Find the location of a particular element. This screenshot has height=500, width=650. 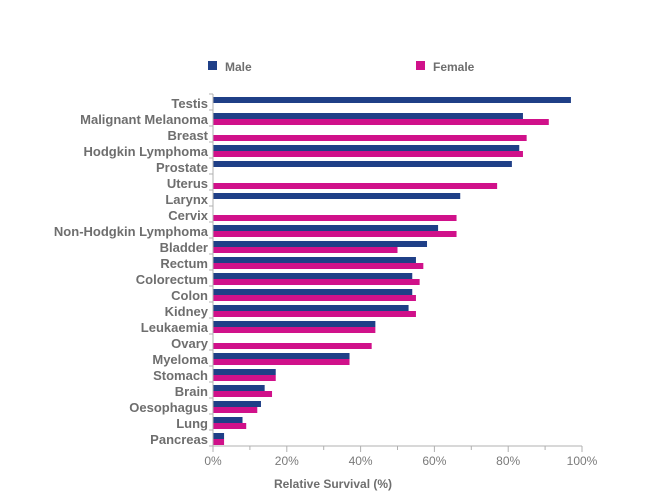

bar-male-bladder is located at coordinates (320, 244).